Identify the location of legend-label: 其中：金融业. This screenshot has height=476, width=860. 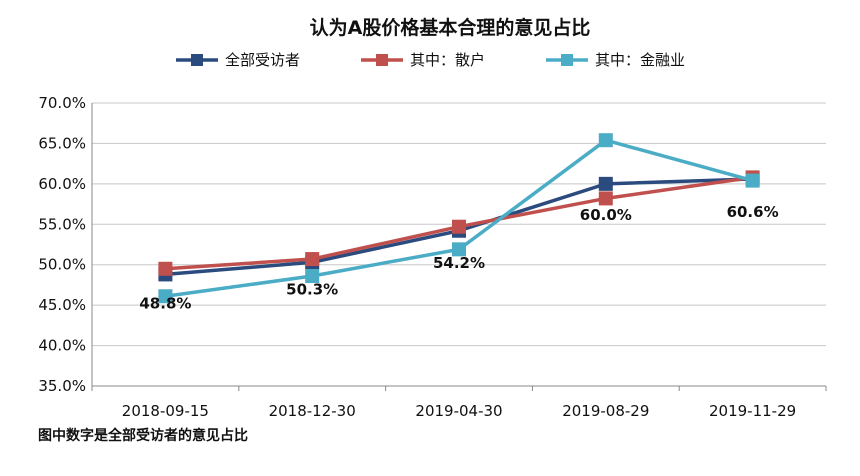
(640, 60).